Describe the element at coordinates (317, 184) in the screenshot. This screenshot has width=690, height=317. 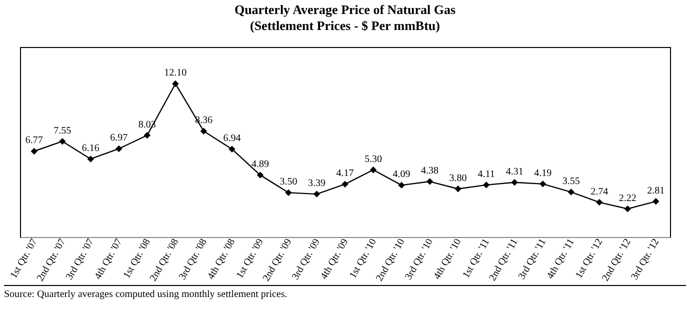
I see `data-label: 3.39` at that location.